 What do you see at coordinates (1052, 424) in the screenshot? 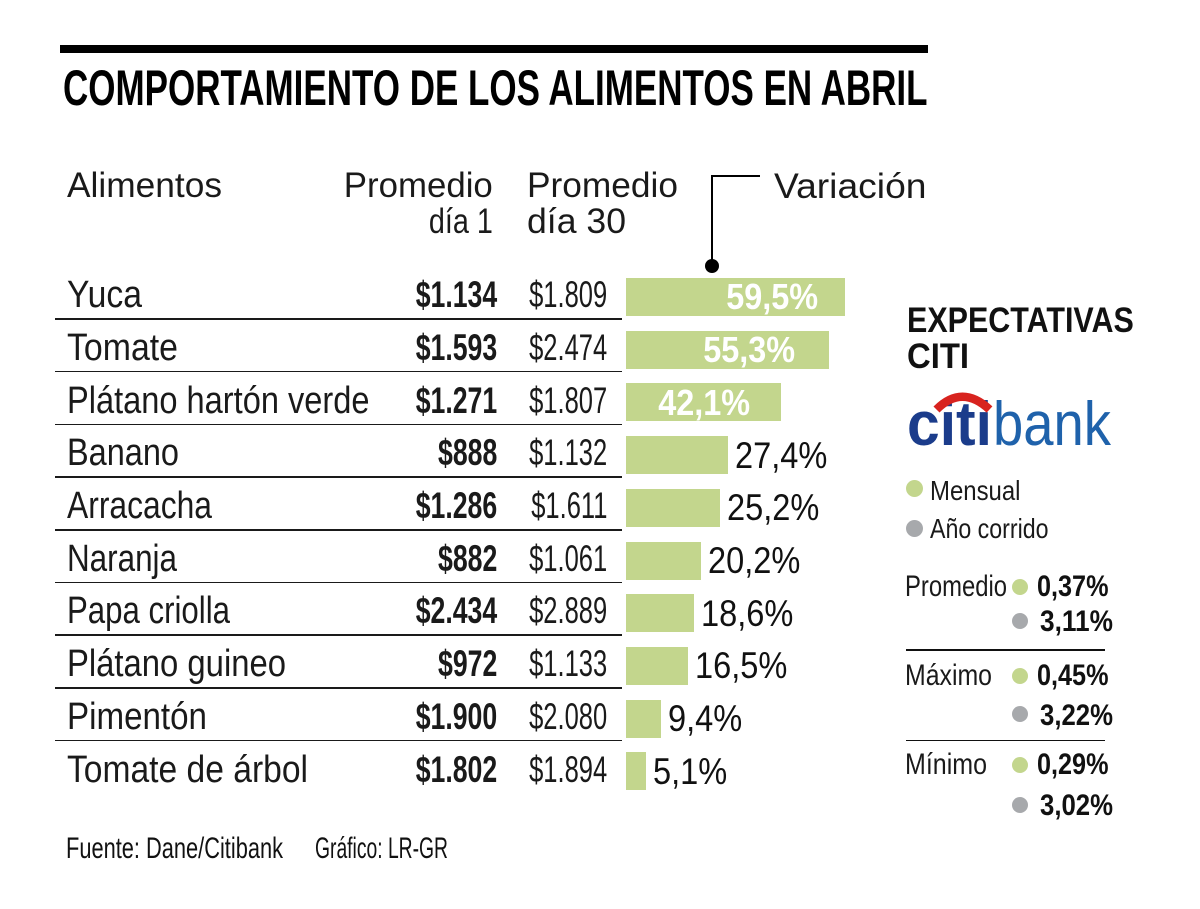
I see `svg-text: bank` at bounding box center [1052, 424].